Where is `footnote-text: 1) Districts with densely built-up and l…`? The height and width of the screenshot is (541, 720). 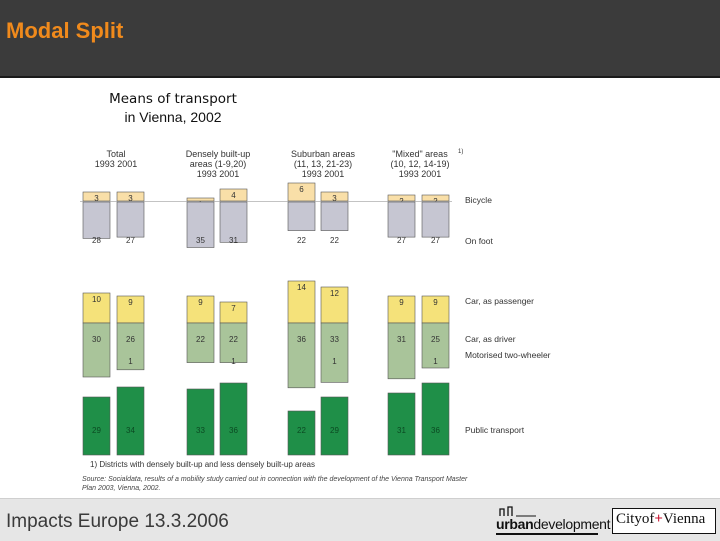
footnote-text: 1) Districts with densely built-up and l… is located at coordinates (202, 464).